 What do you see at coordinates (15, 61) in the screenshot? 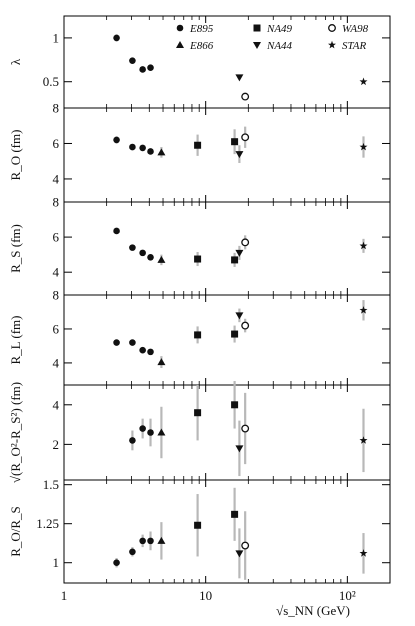
I see `y-axis-label: λ` at bounding box center [15, 61].